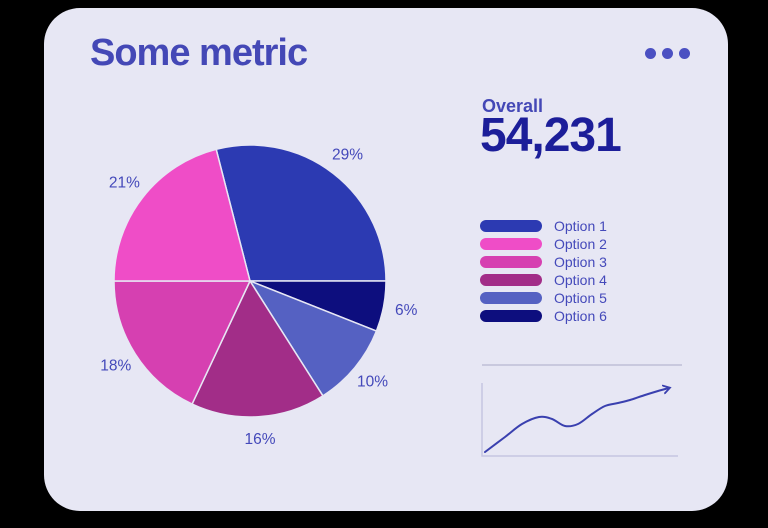  I want to click on legend-item-1: Option 1, so click(543, 226).